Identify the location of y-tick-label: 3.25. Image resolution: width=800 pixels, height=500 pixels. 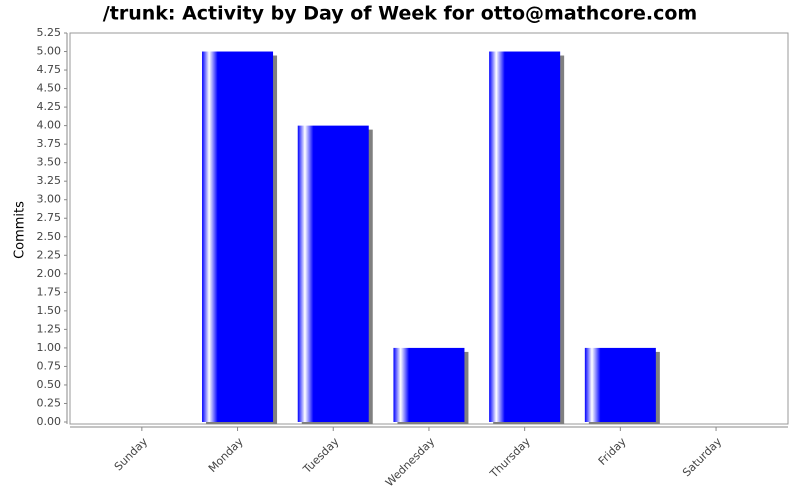
(49, 180).